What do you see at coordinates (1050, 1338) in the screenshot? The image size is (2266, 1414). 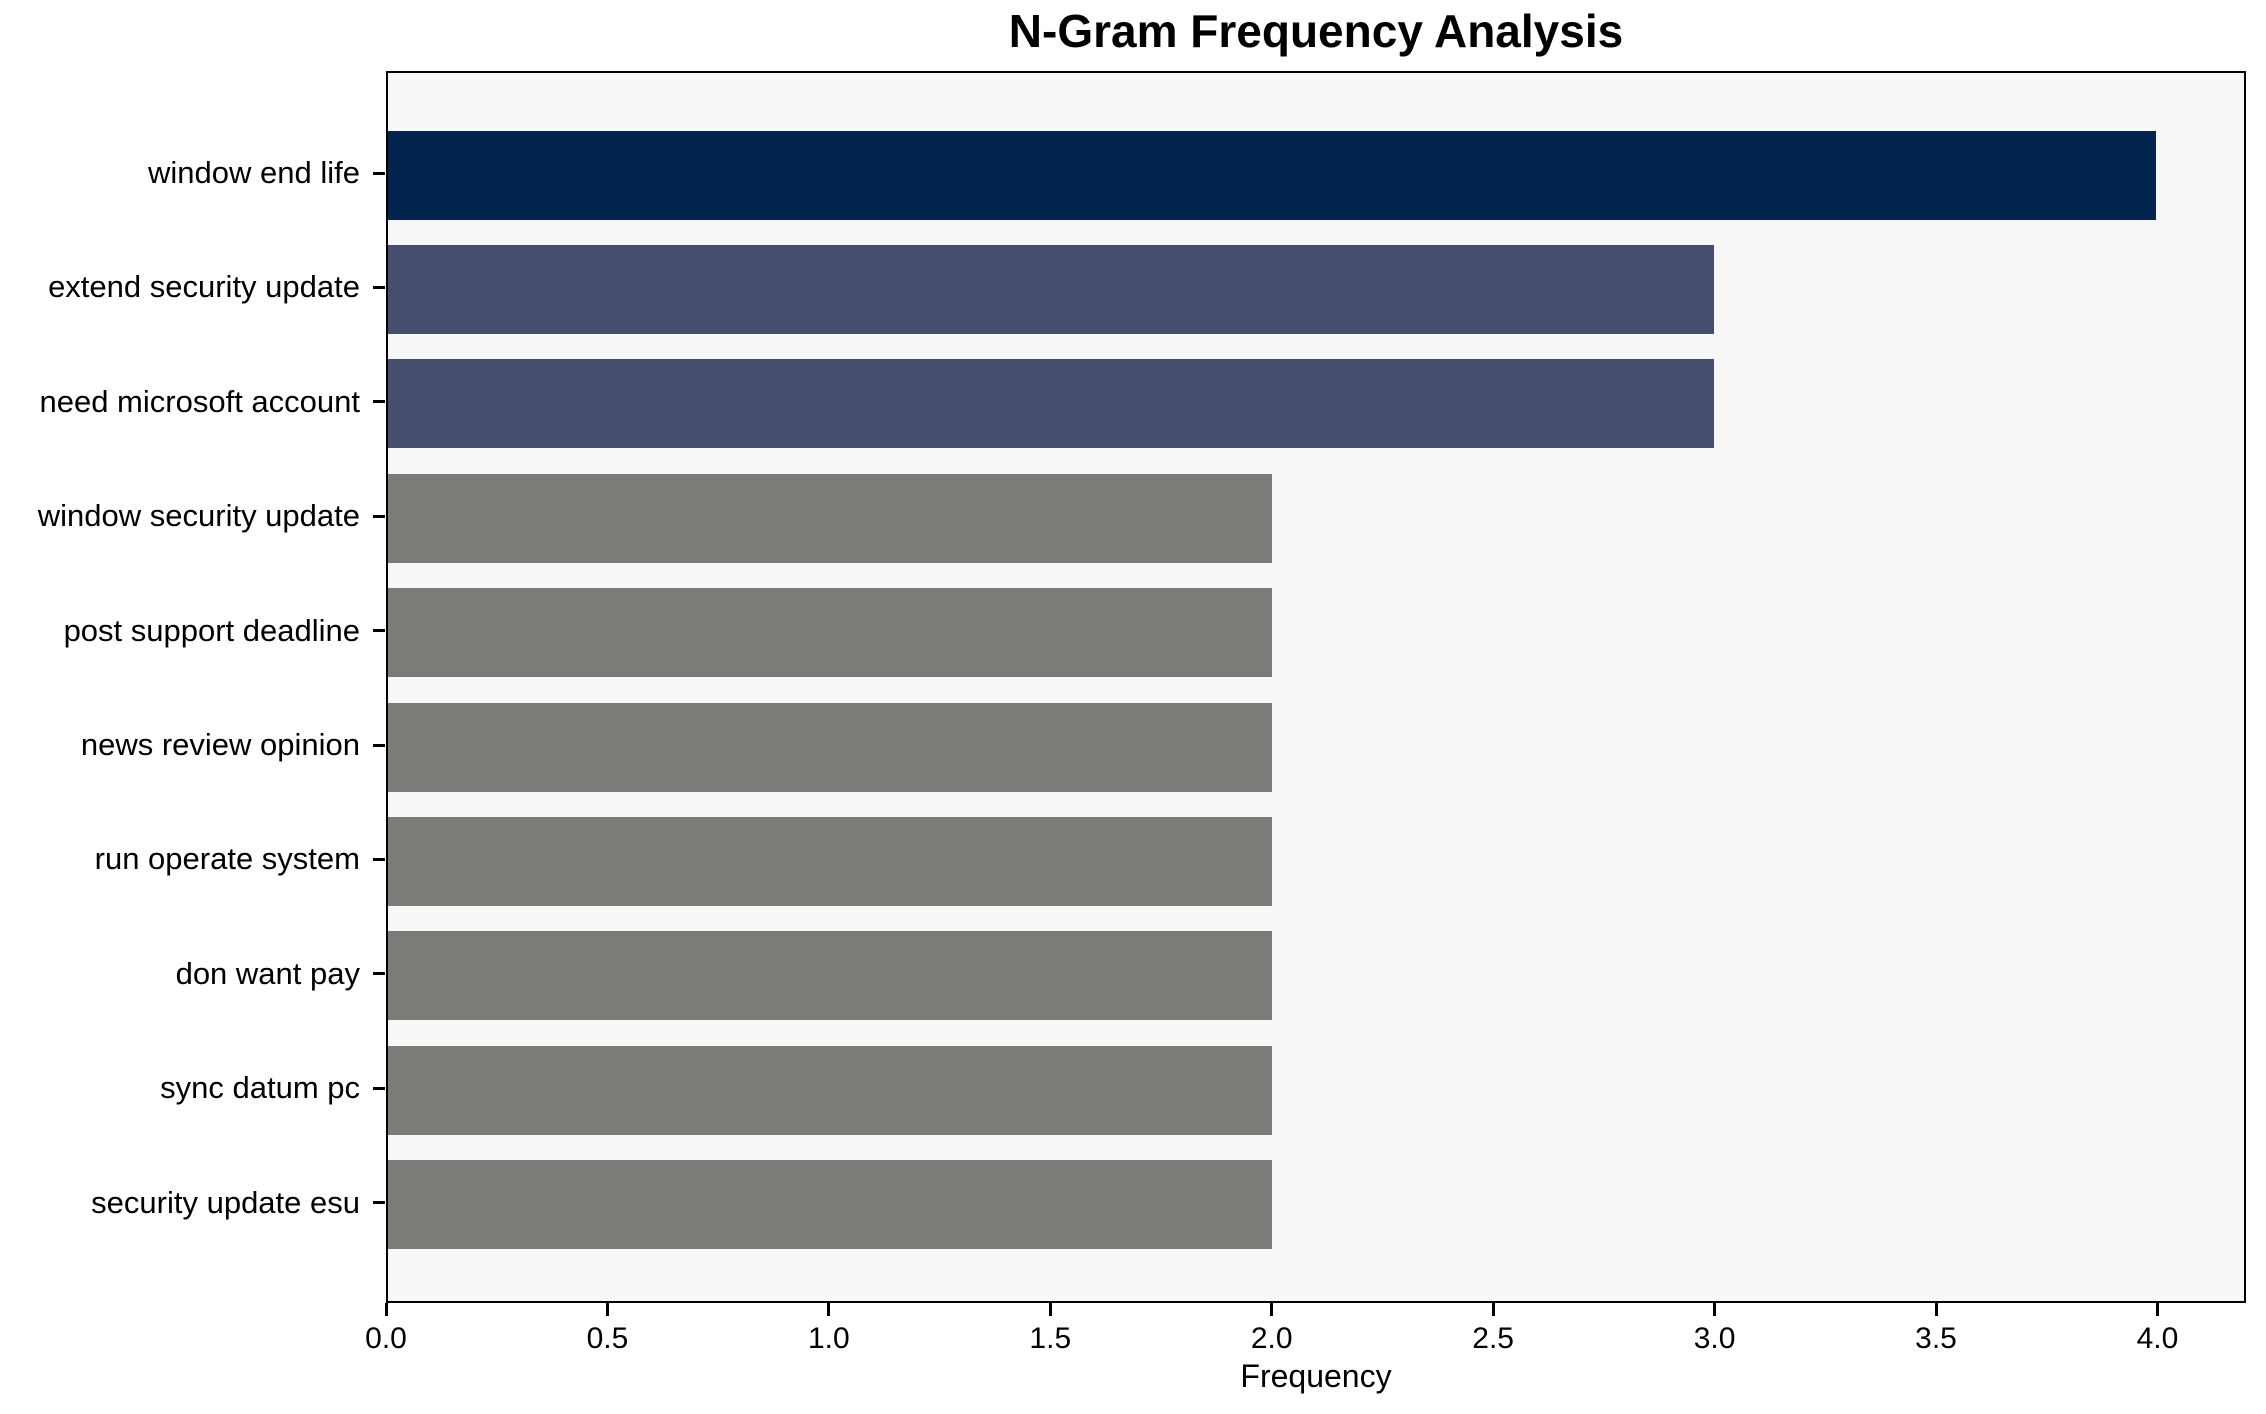 I see `x-tick-label: 1.5` at bounding box center [1050, 1338].